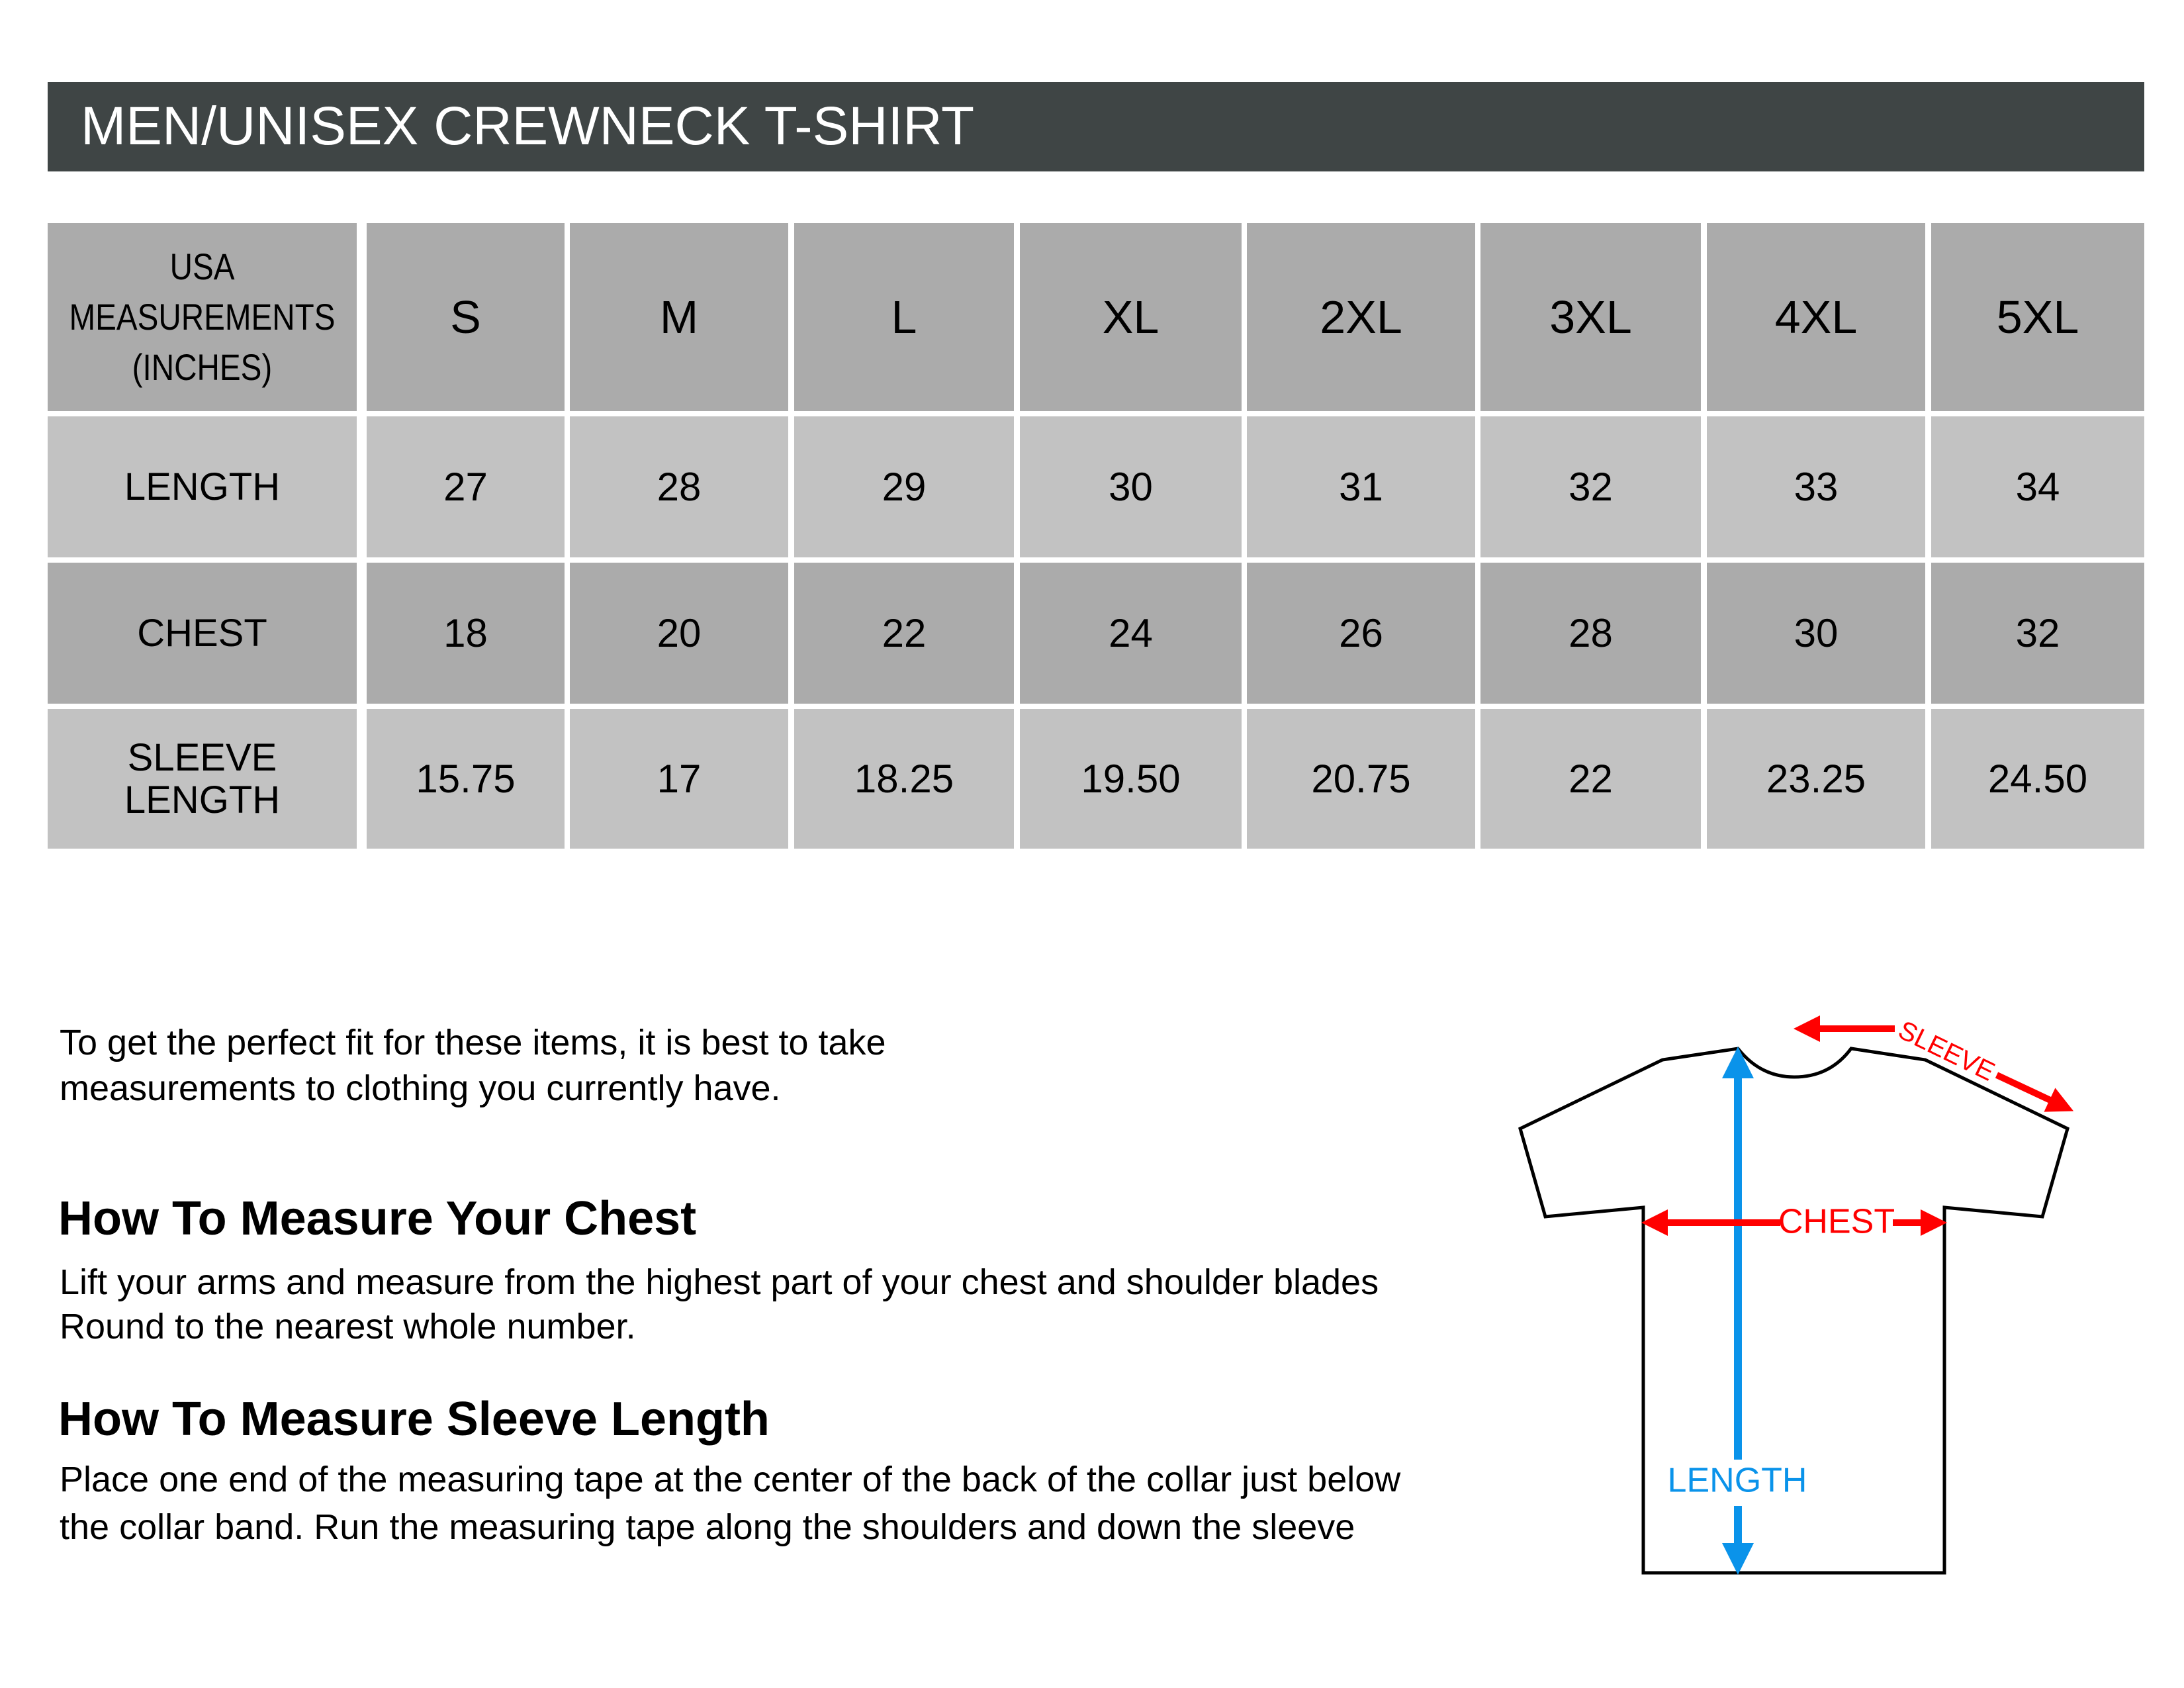 This screenshot has height=1688, width=2184. I want to click on table-cell-text: 31, so click(1361, 487).